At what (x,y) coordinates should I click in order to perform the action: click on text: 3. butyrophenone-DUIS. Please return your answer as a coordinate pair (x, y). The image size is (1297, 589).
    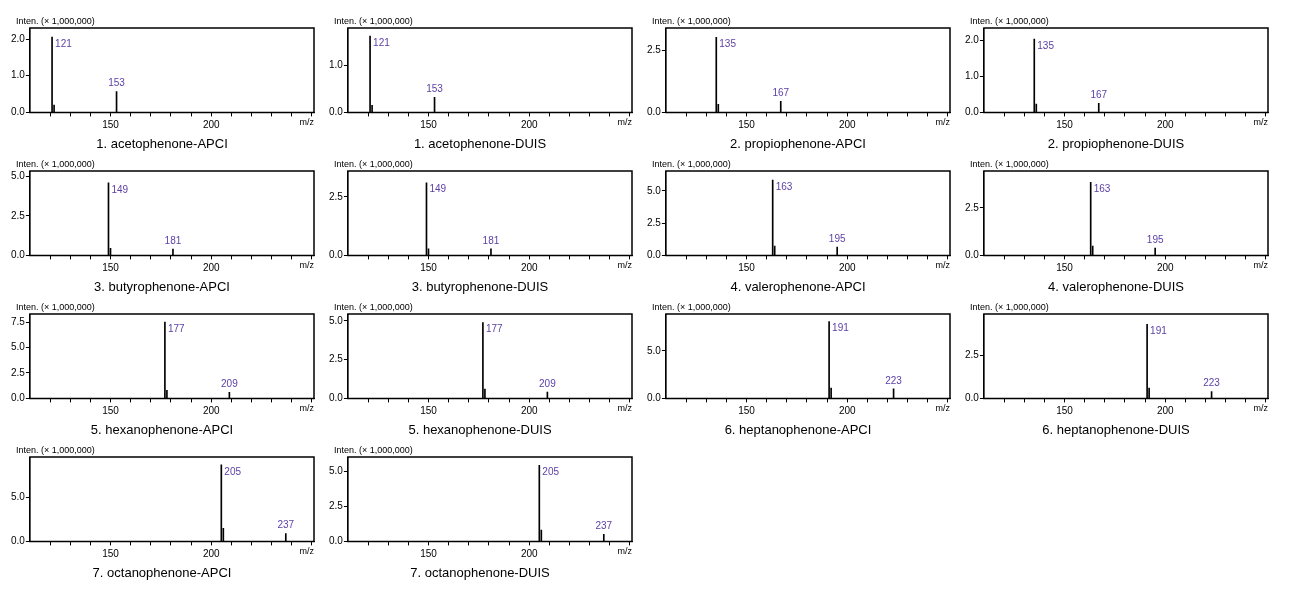
    Looking at the image, I should click on (480, 286).